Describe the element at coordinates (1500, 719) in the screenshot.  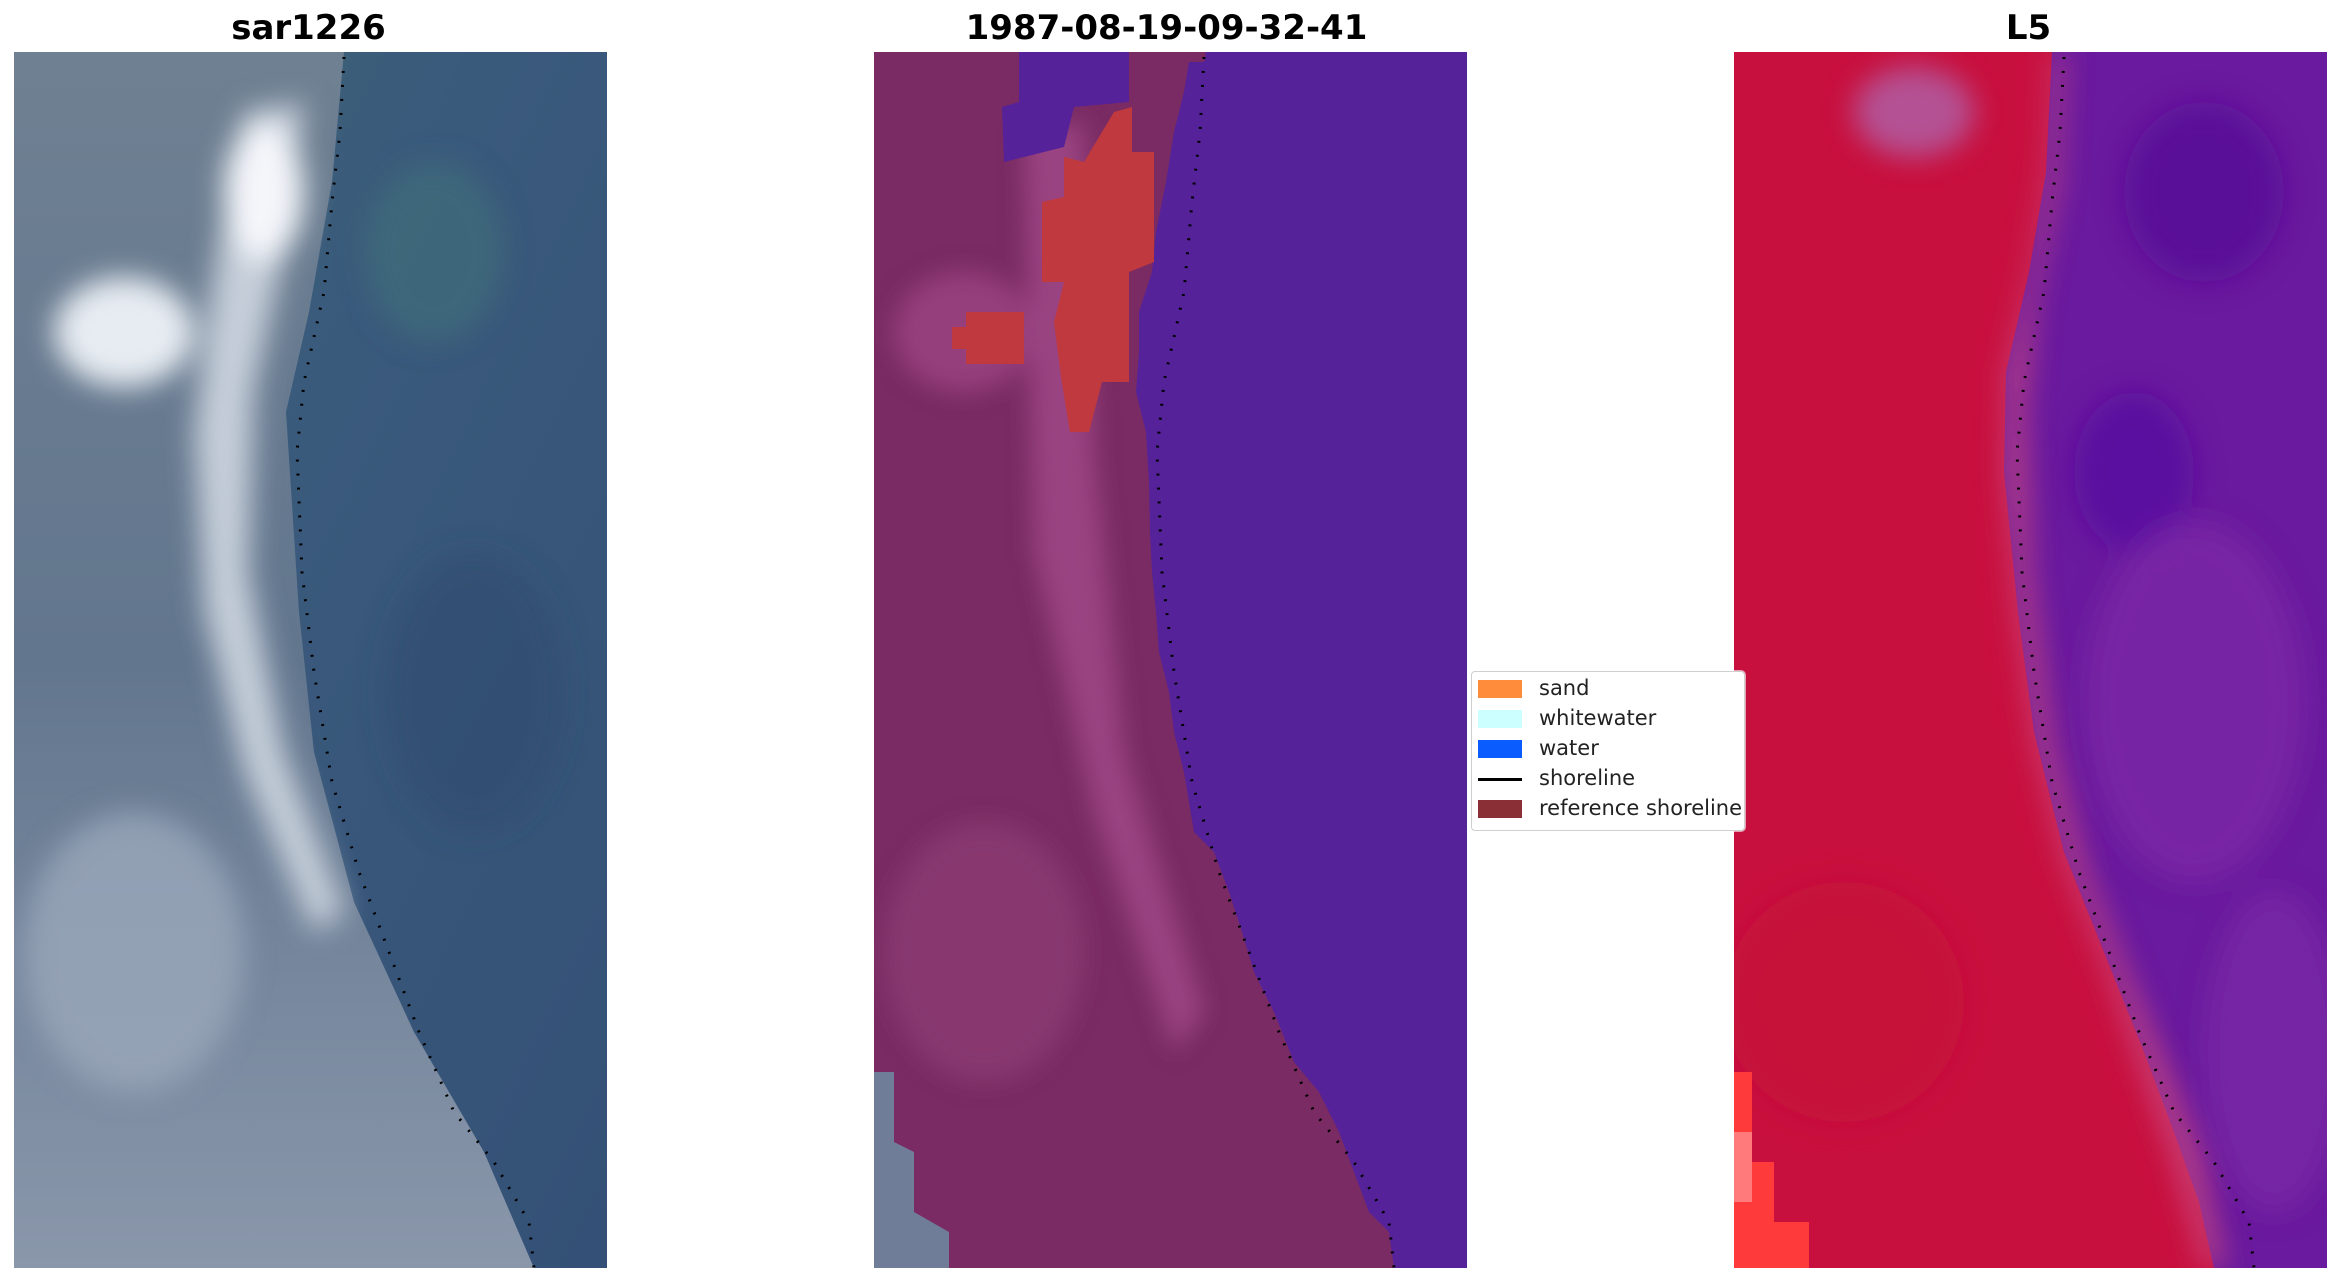
I see `whitewater-swatch` at that location.